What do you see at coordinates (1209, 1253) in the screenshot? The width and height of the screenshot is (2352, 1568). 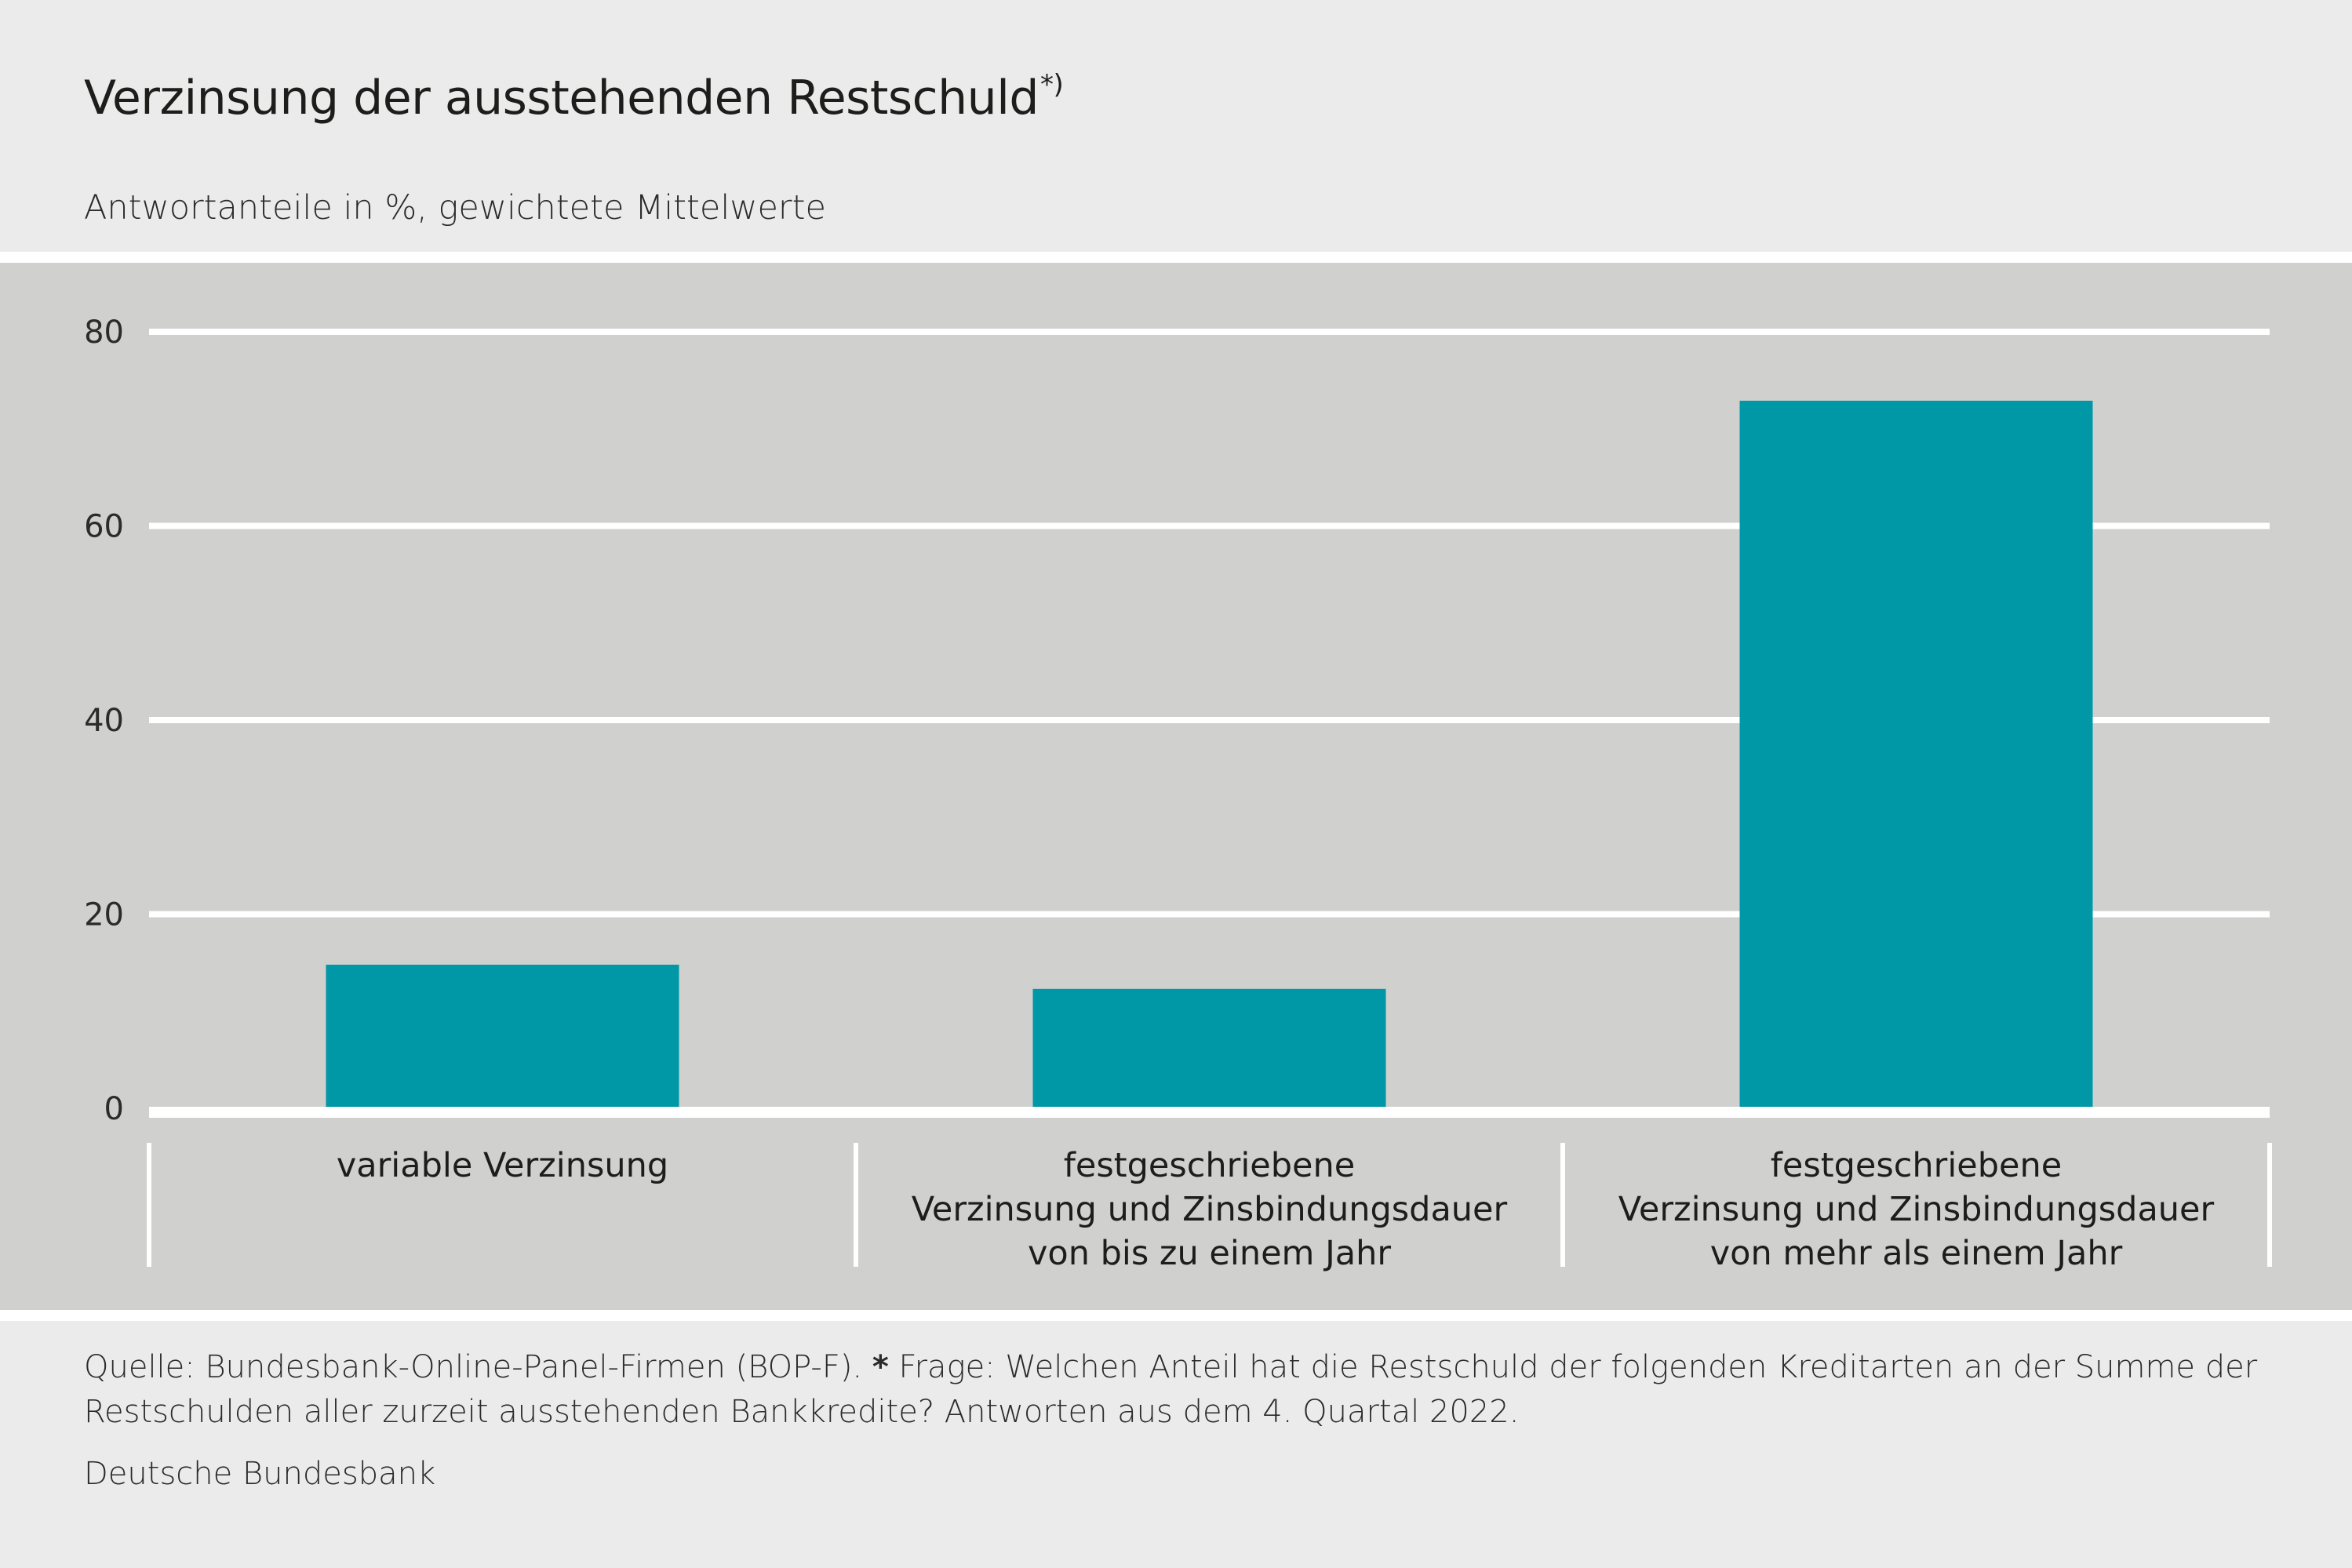 I see `x-tick-label: von bis zu einem Jahr` at bounding box center [1209, 1253].